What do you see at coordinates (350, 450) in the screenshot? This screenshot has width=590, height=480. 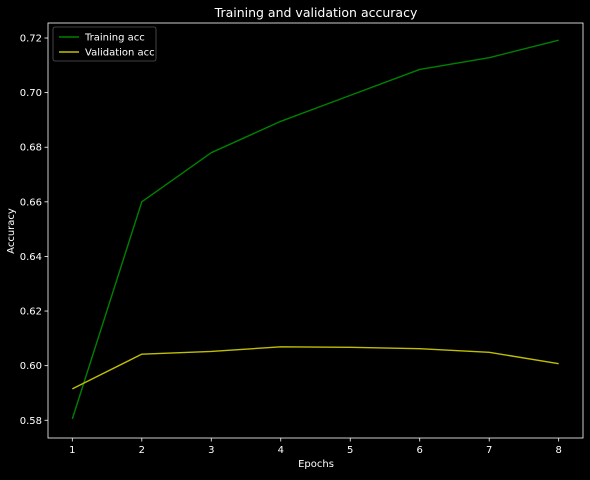 I see `x-tick-label-4: 5` at bounding box center [350, 450].